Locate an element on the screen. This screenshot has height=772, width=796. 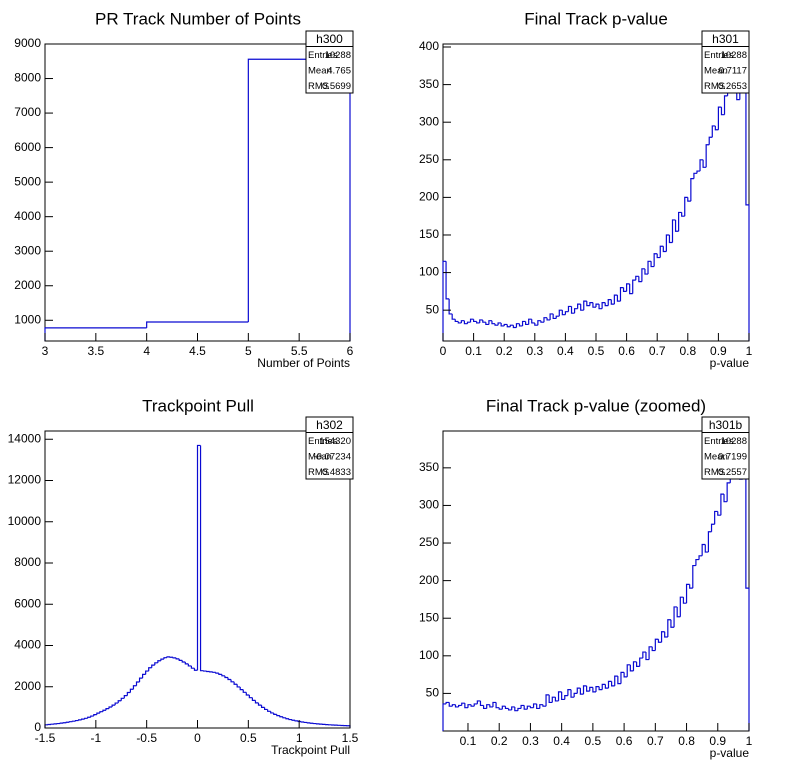
stats-title: h301 is located at coordinates (725, 39).